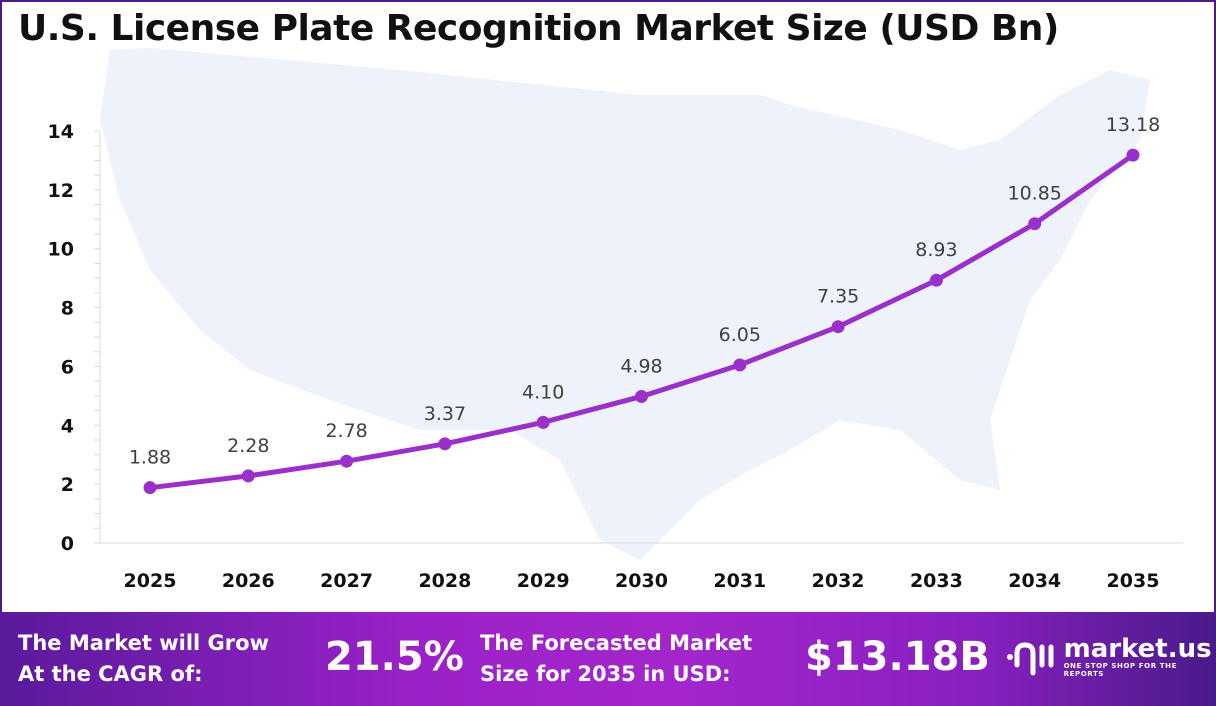 This screenshot has width=1216, height=706. What do you see at coordinates (150, 581) in the screenshot?
I see `x-tick-label: 2025` at bounding box center [150, 581].